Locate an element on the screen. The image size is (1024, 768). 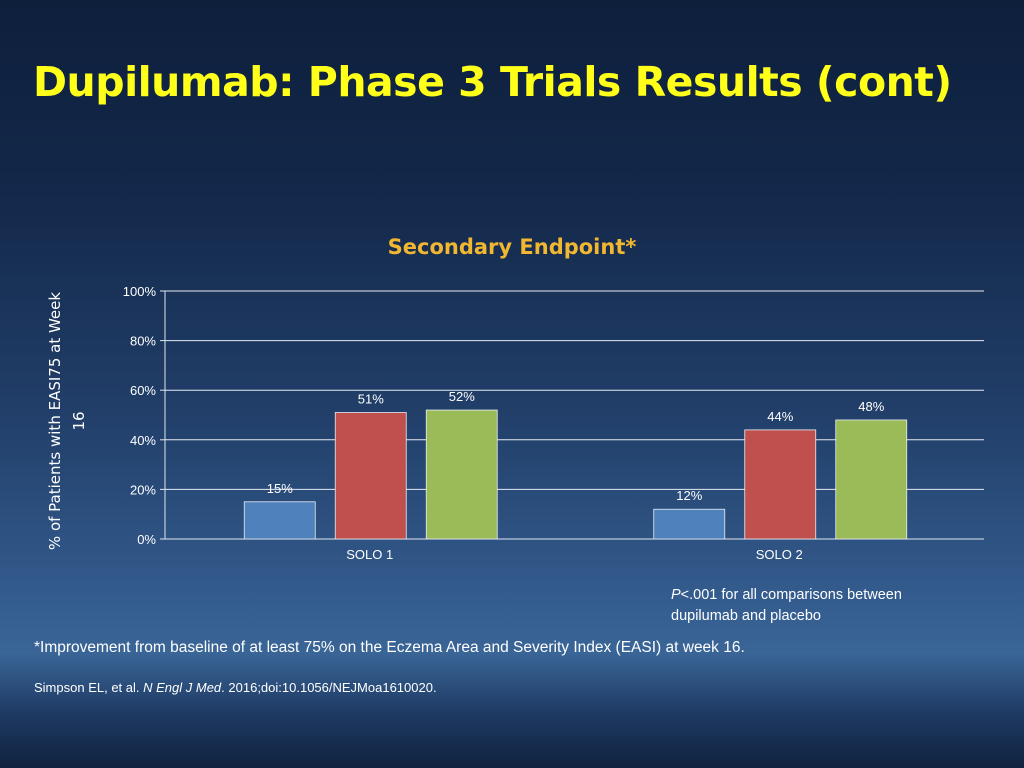
p-value-label: P is located at coordinates (676, 595).